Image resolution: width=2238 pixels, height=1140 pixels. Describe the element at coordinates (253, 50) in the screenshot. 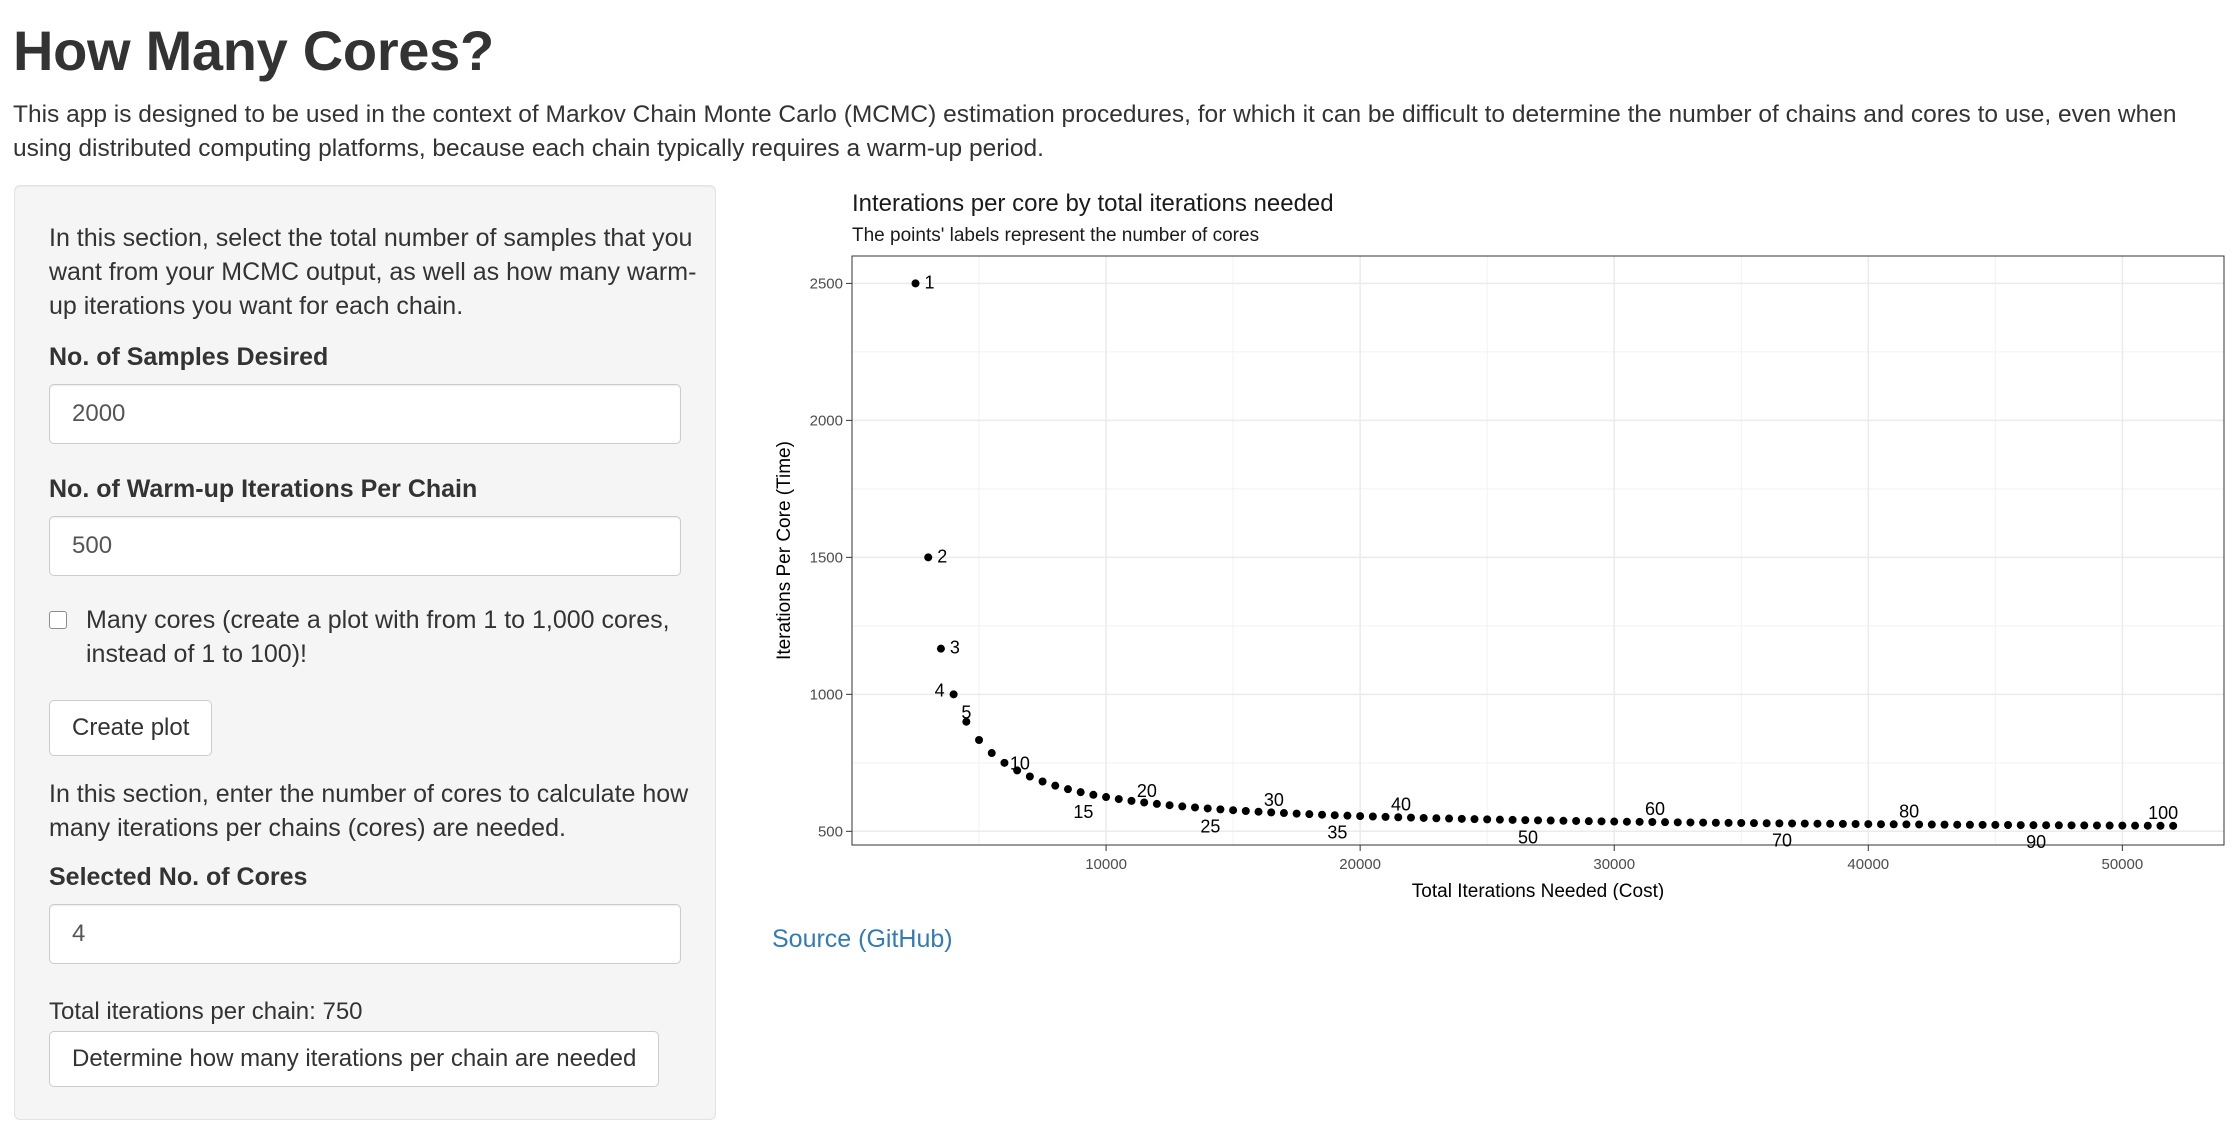

I see `page-title: How Many Cores?` at that location.